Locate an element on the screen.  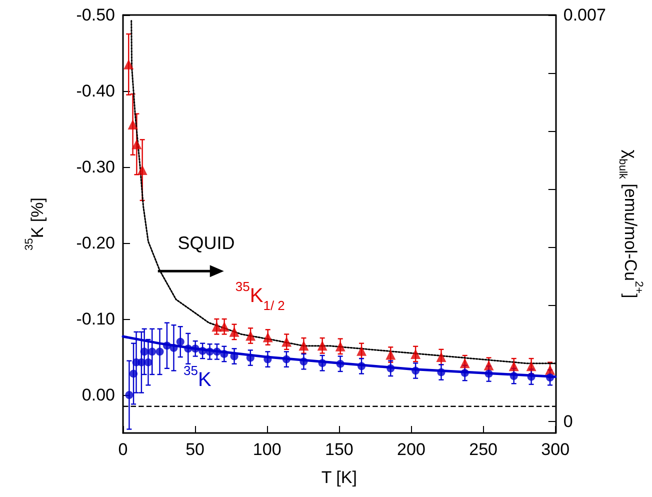
y-tick-label: 0.00 is located at coordinates (98, 395).